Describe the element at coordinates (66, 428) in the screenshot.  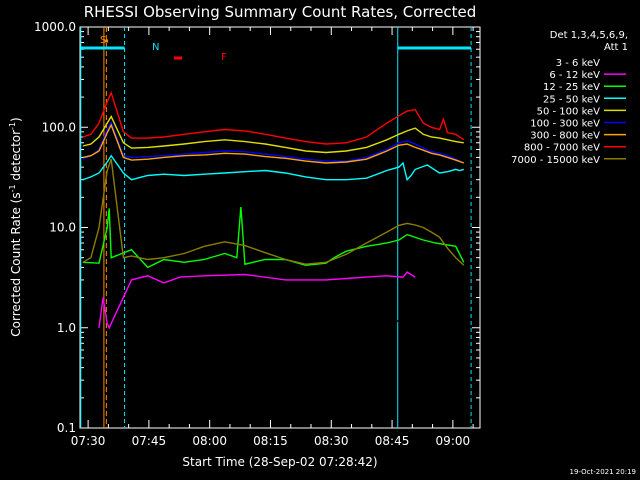
I see `y-tick-label: 0.1` at that location.